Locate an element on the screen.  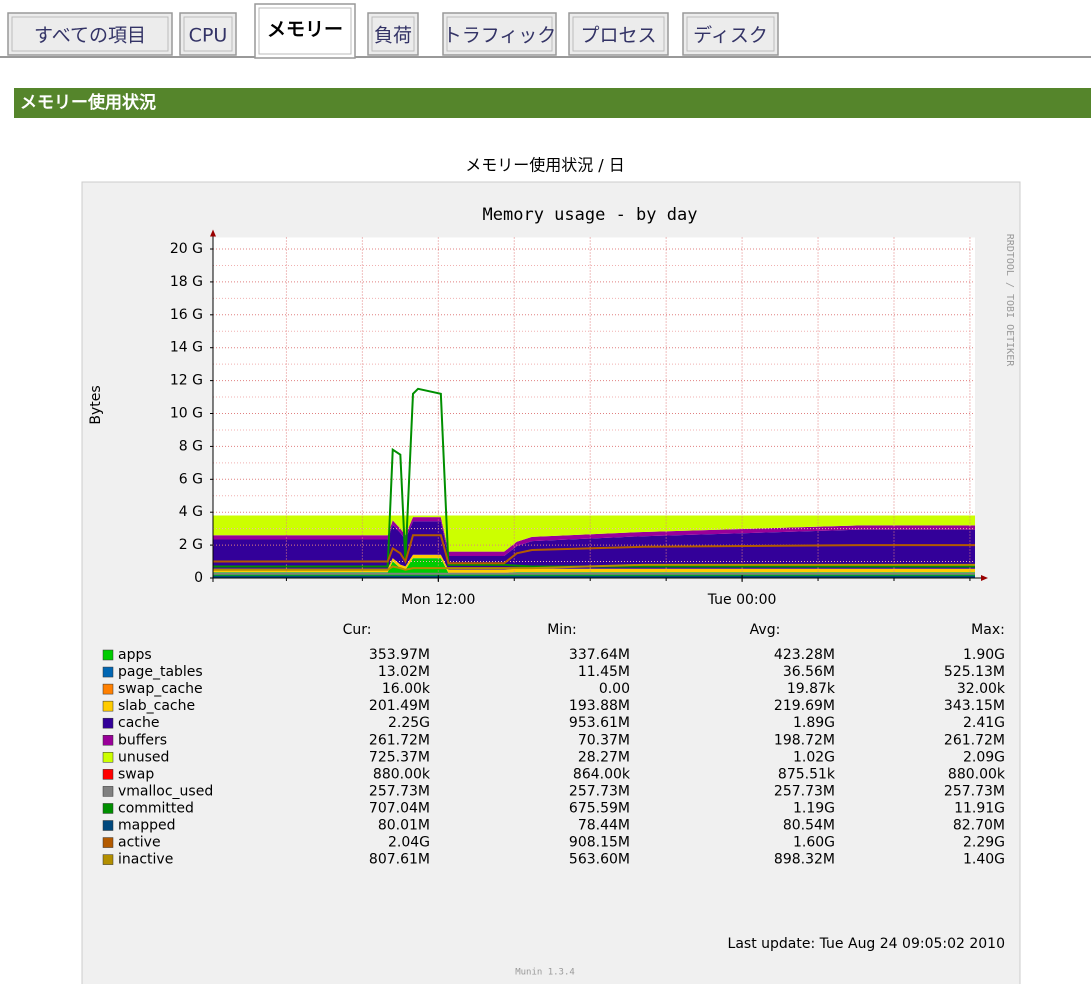
graph-caption: メモリー使用状況 / 日 is located at coordinates (545, 165).